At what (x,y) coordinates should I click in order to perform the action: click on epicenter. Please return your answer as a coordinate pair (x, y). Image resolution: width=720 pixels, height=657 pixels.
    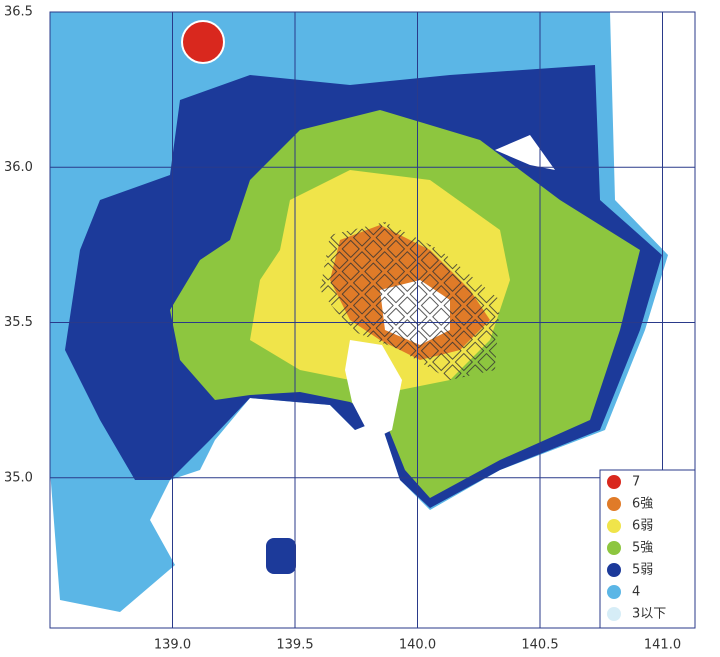
    Looking at the image, I should click on (203, 42).